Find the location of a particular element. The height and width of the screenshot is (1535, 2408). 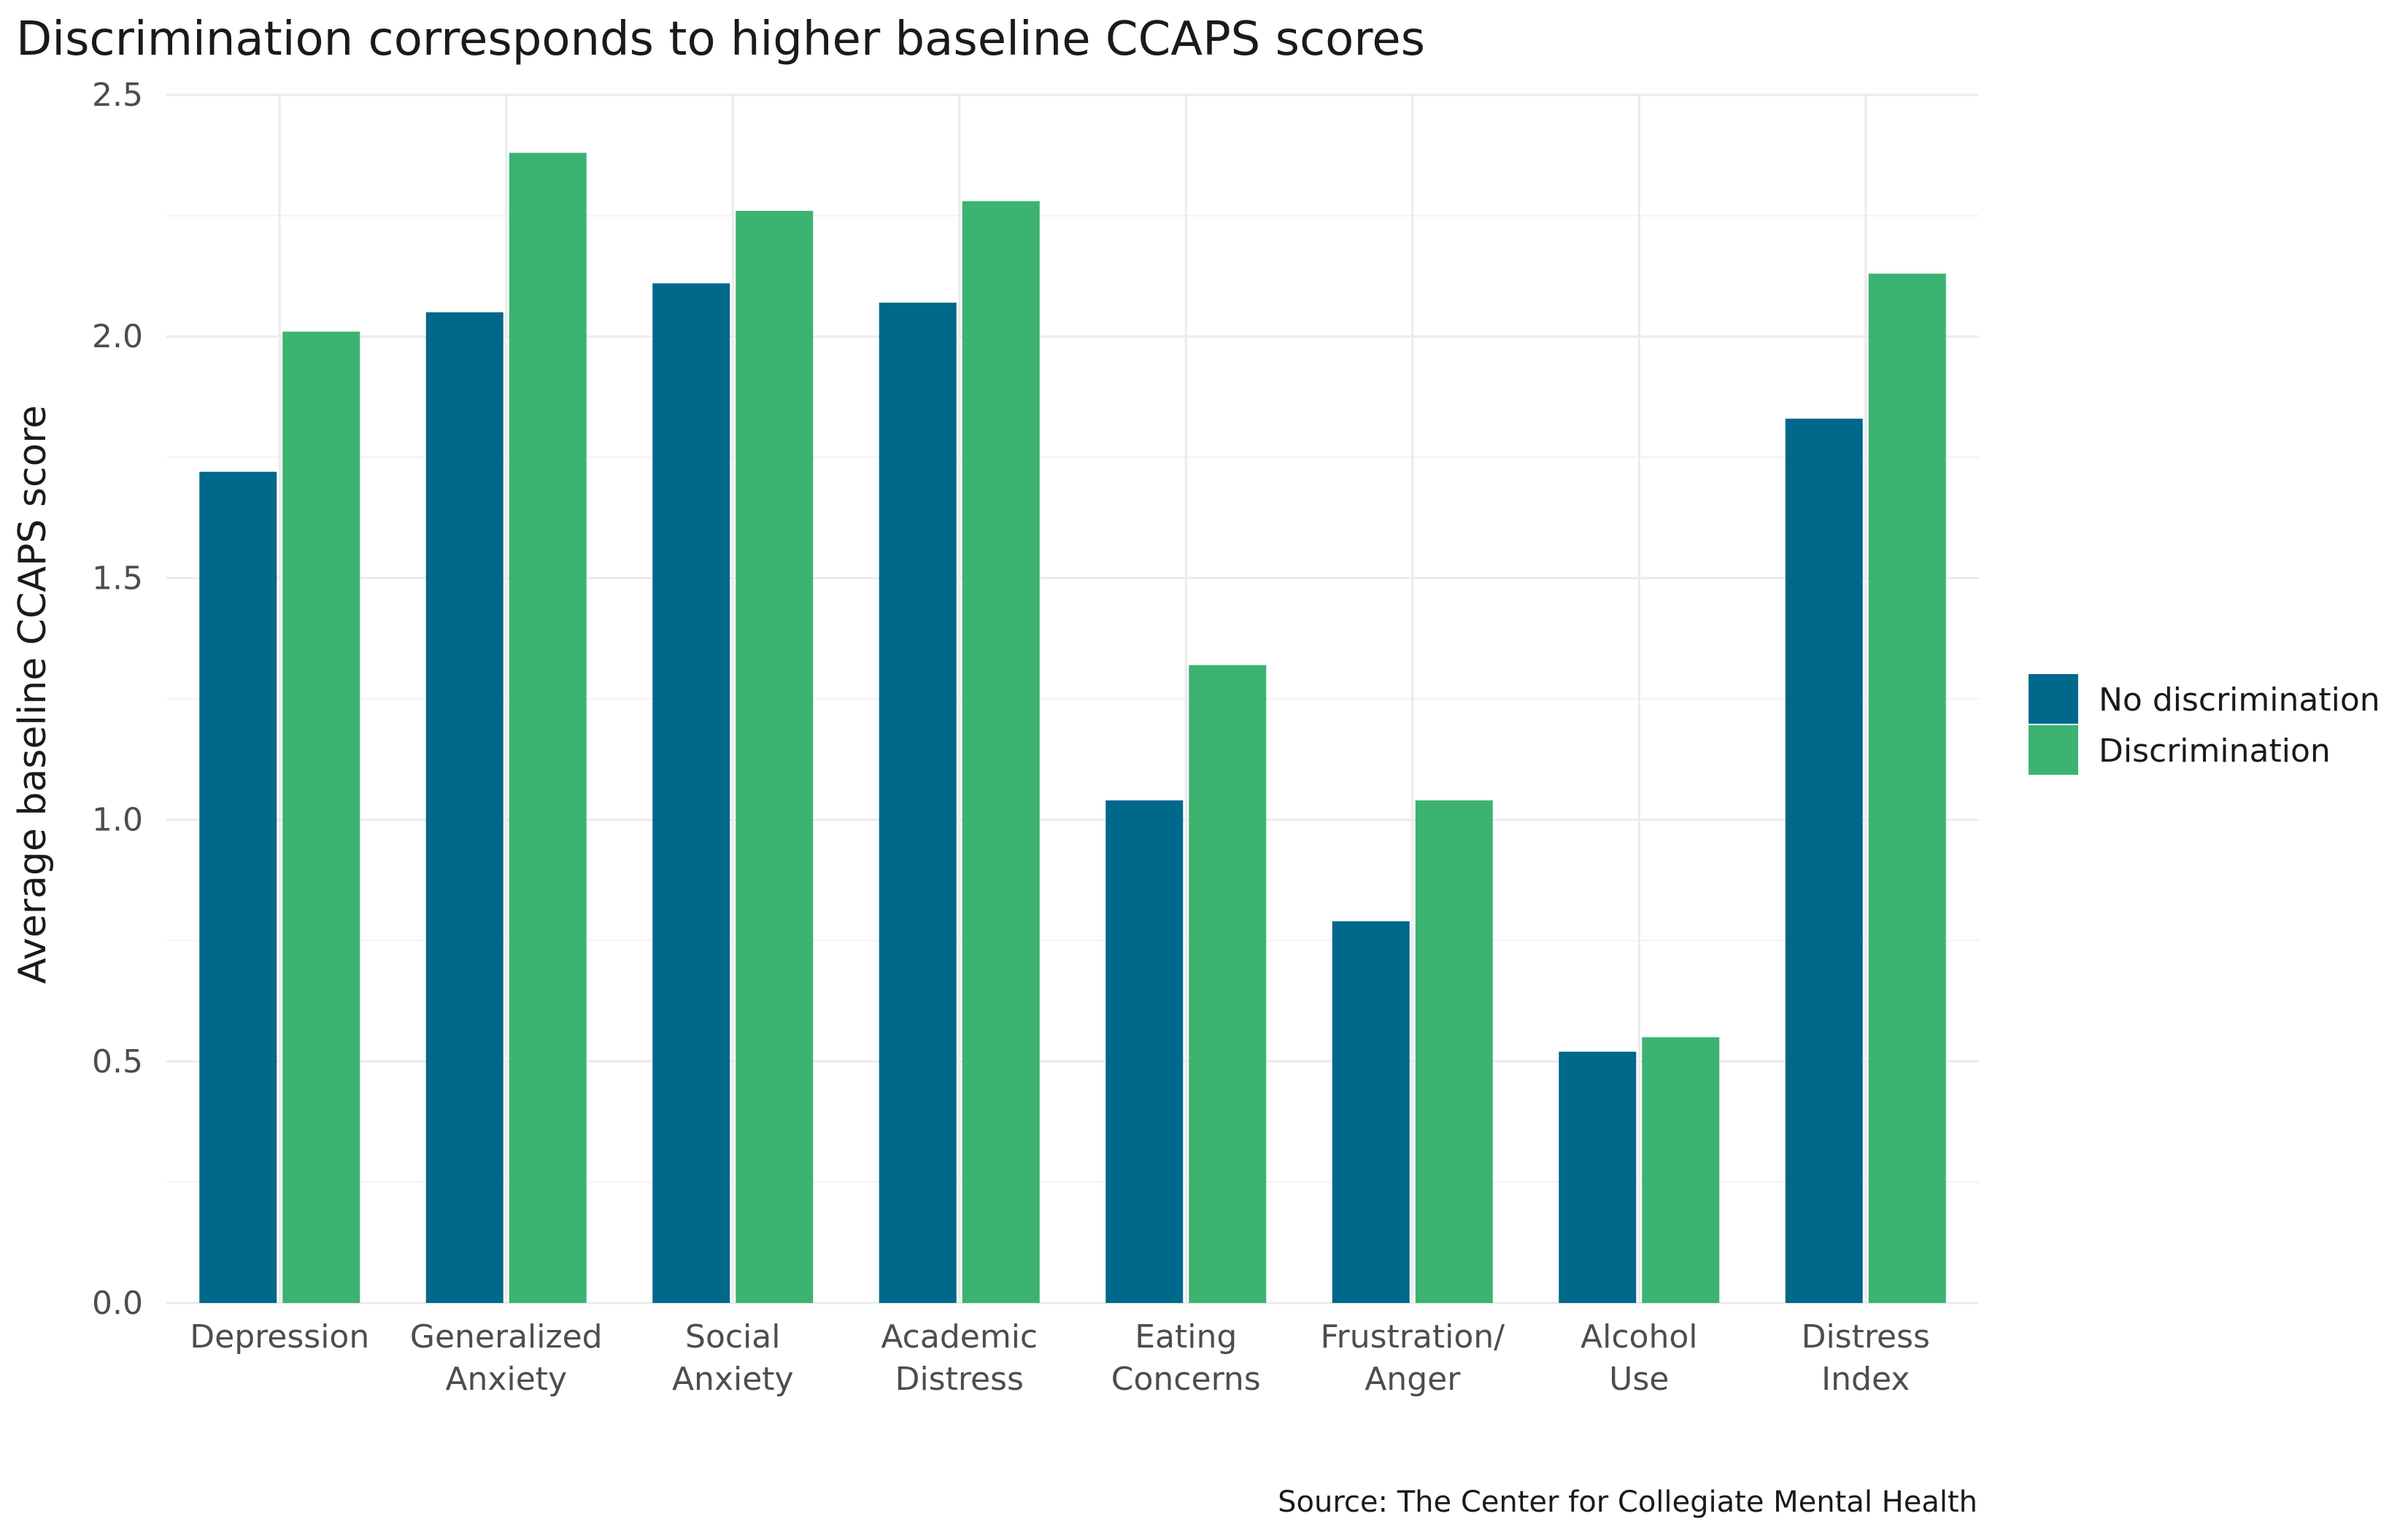

y-tick-label: 0.0 is located at coordinates (117, 1303).